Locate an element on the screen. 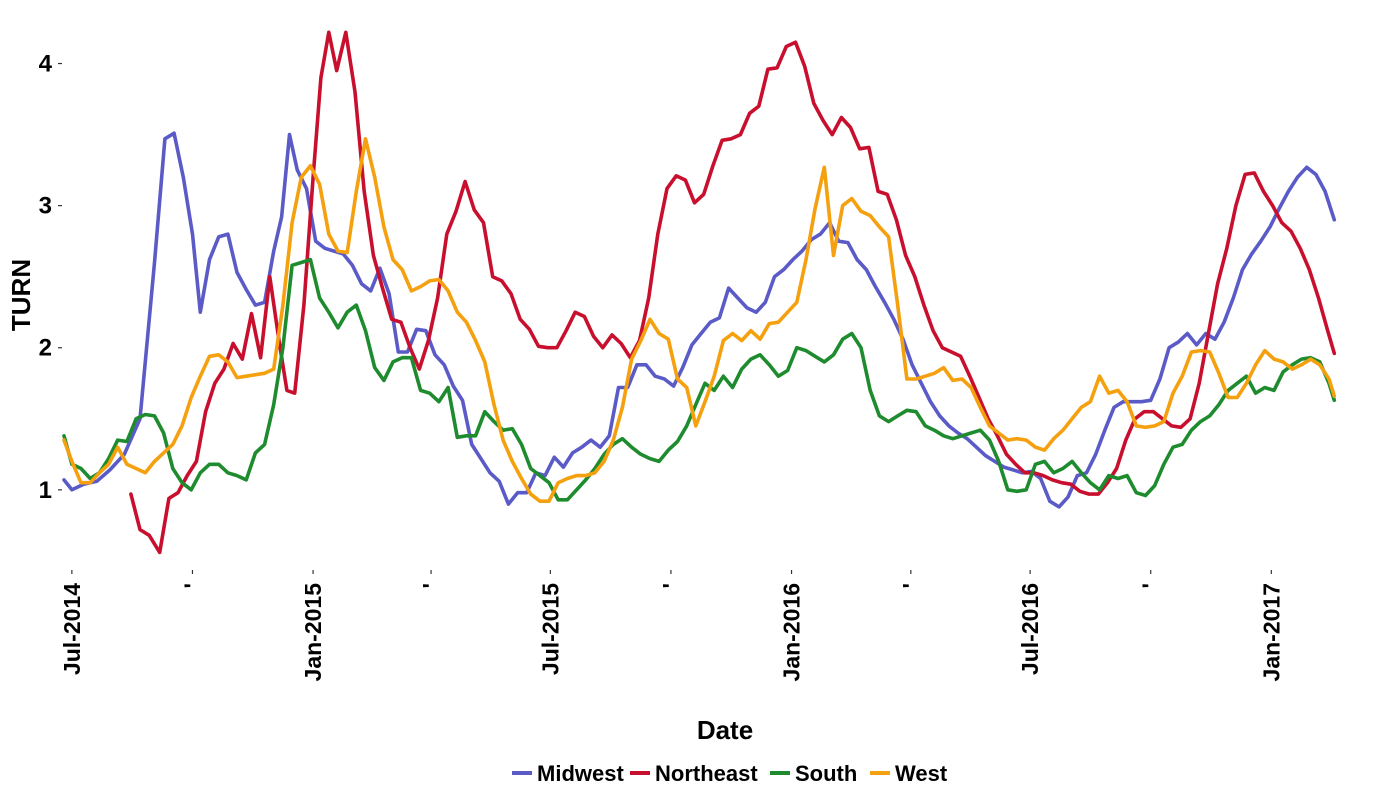  legend-label-west: West is located at coordinates (921, 773).